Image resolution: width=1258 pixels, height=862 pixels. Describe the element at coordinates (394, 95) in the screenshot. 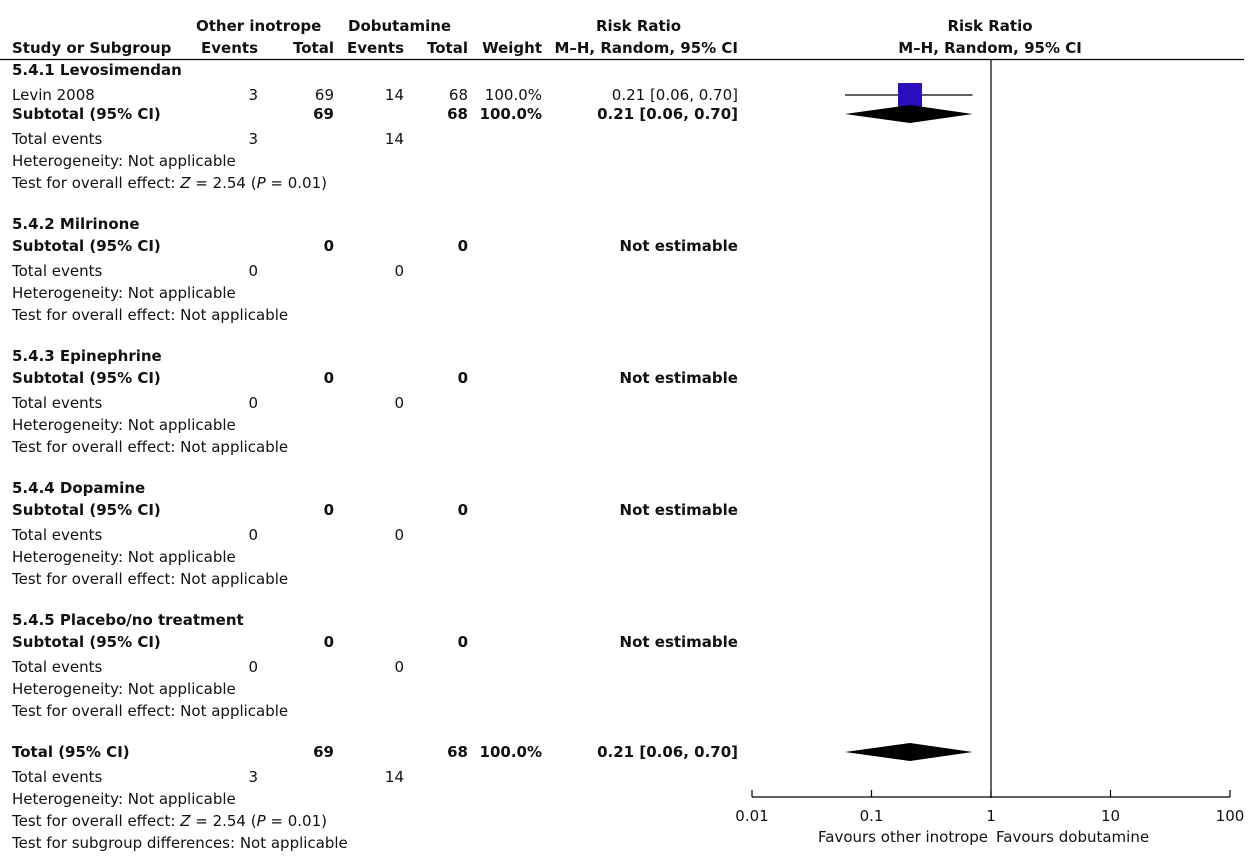

I see `study-events2: 14` at that location.